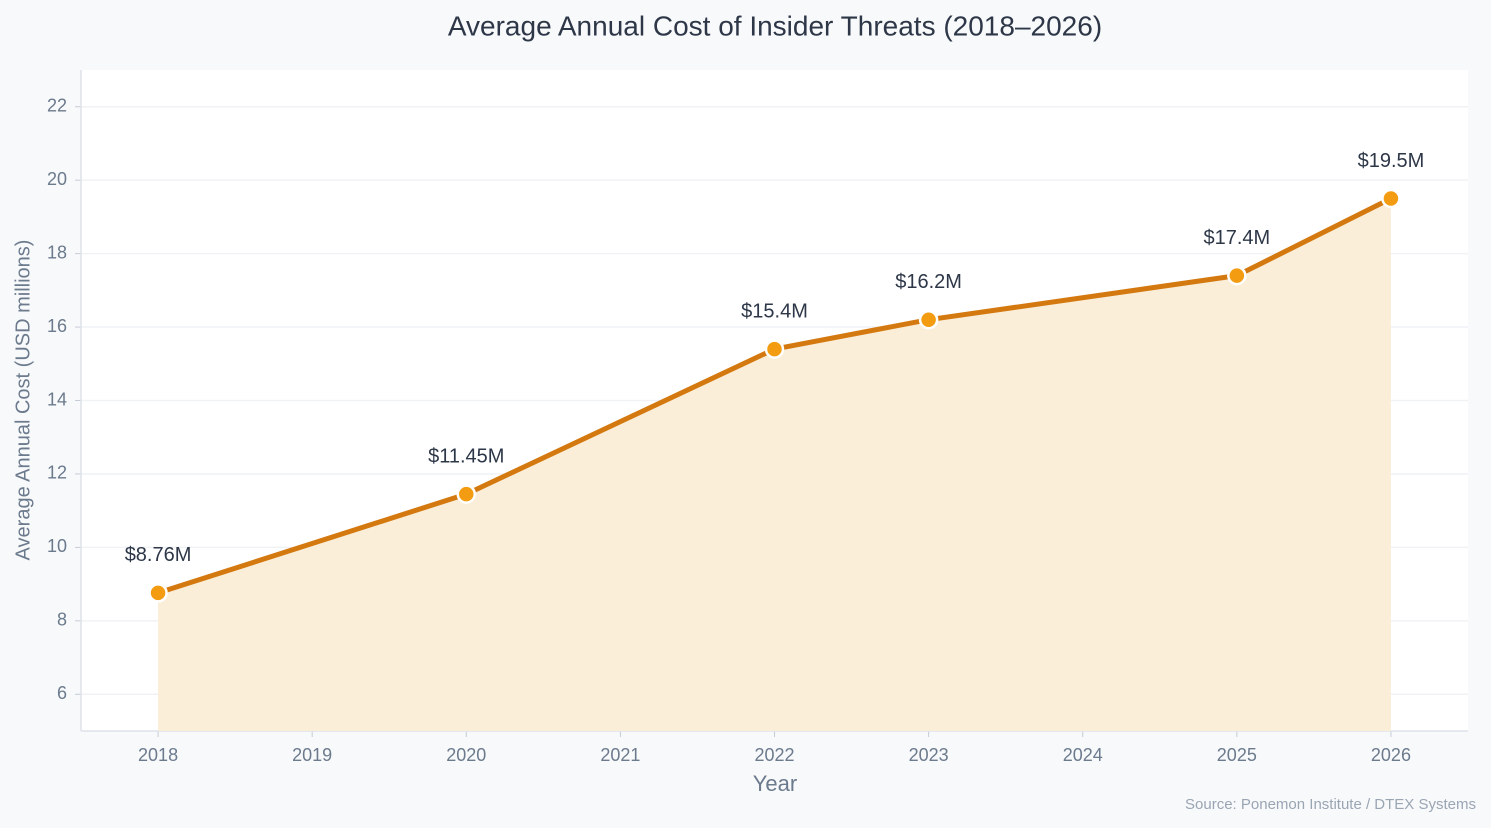 This screenshot has height=828, width=1491. Describe the element at coordinates (774, 311) in the screenshot. I see `value-label: $15.4M` at that location.